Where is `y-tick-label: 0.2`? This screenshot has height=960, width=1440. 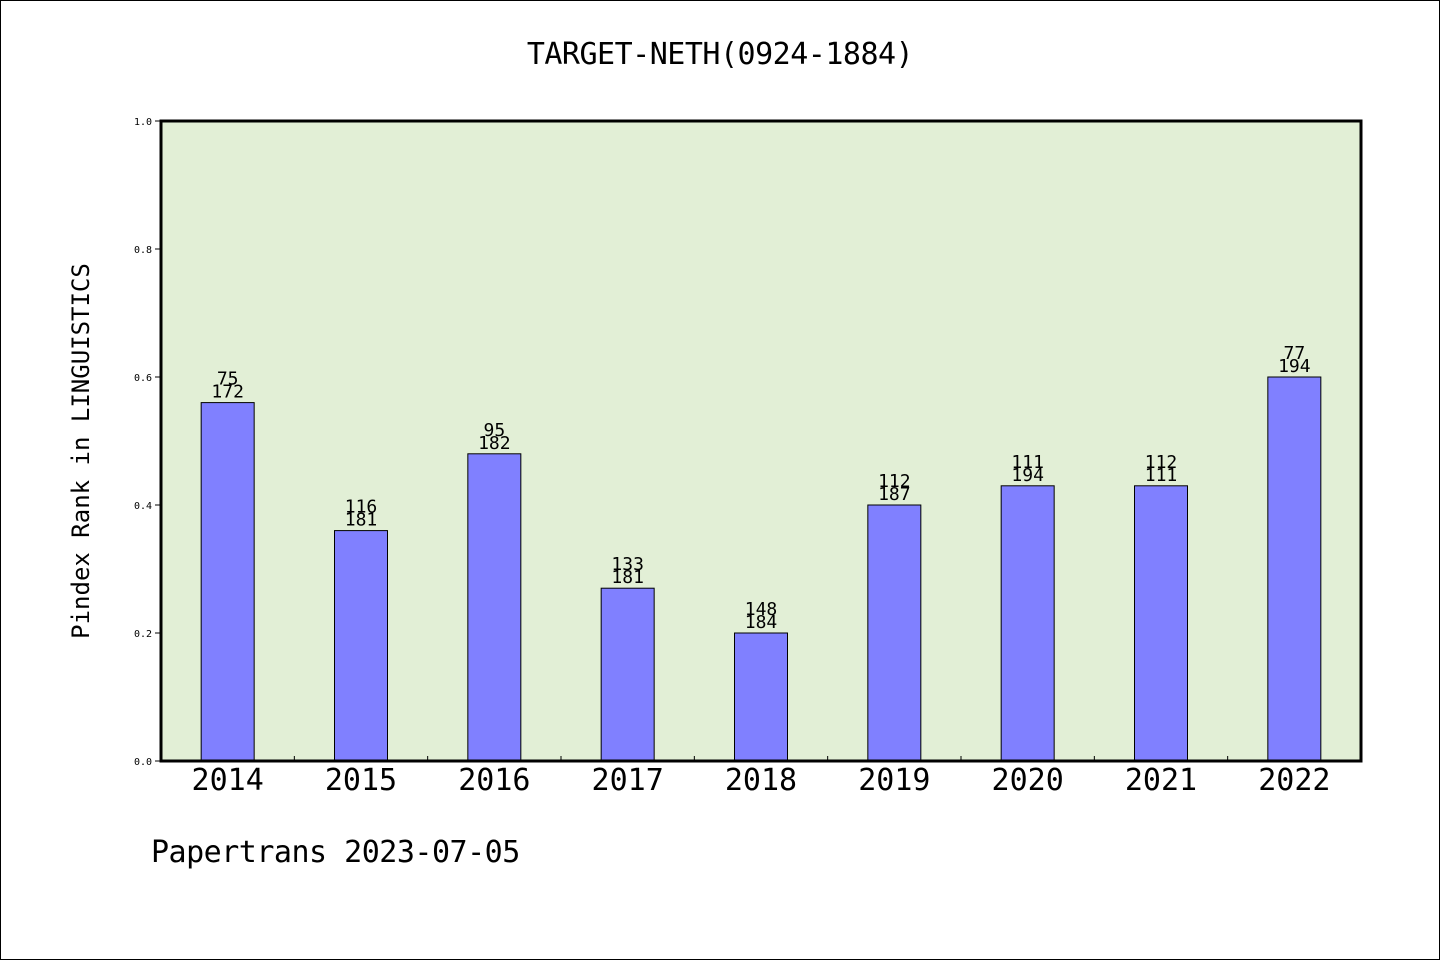 y-tick-label: 0.2 is located at coordinates (143, 634).